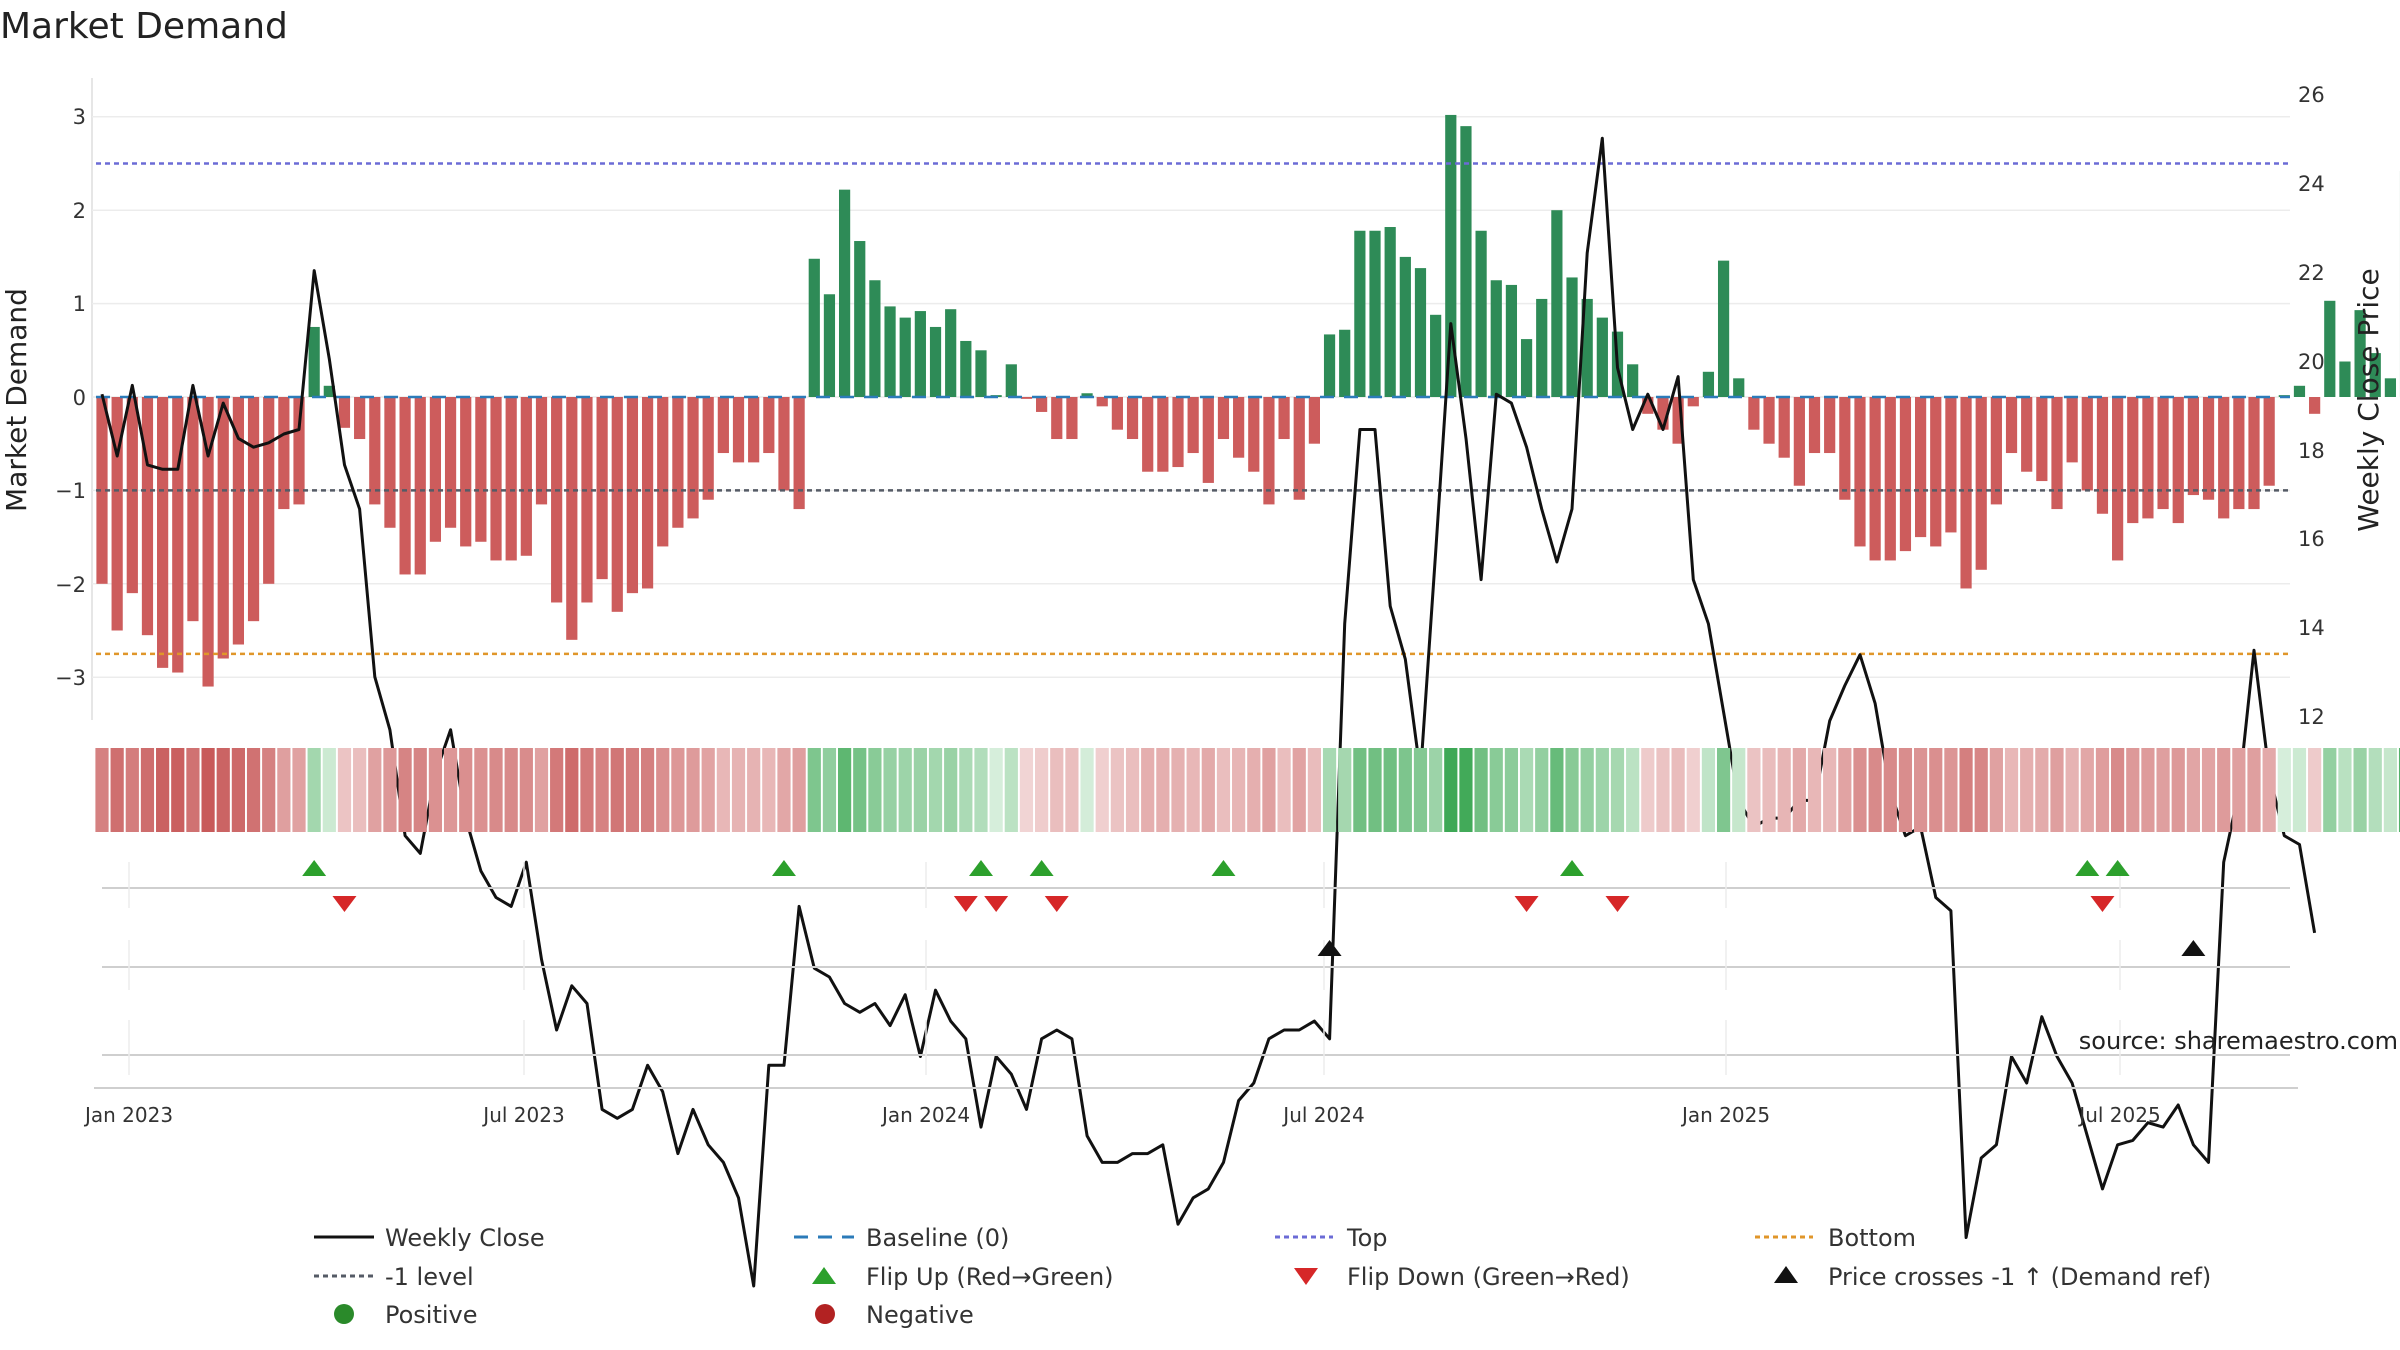 This screenshot has height=1350, width=2400. I want to click on legend-top-label: Top, so click(1367, 1238).